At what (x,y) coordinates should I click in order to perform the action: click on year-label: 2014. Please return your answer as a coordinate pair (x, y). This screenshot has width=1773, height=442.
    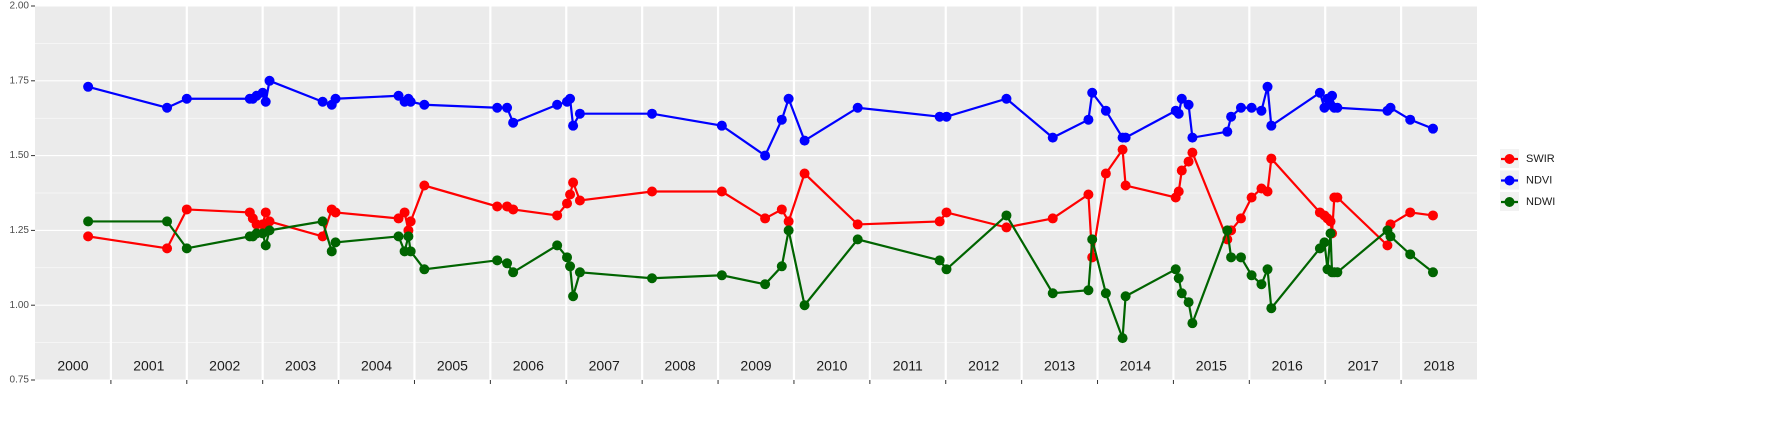
    Looking at the image, I should click on (1135, 366).